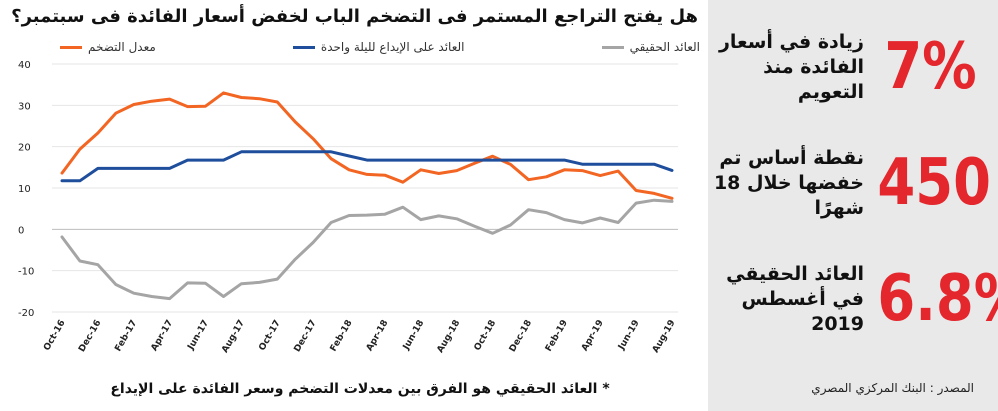  Describe the element at coordinates (54, 336) in the screenshot. I see `x-tick-label: Oct-16` at that location.